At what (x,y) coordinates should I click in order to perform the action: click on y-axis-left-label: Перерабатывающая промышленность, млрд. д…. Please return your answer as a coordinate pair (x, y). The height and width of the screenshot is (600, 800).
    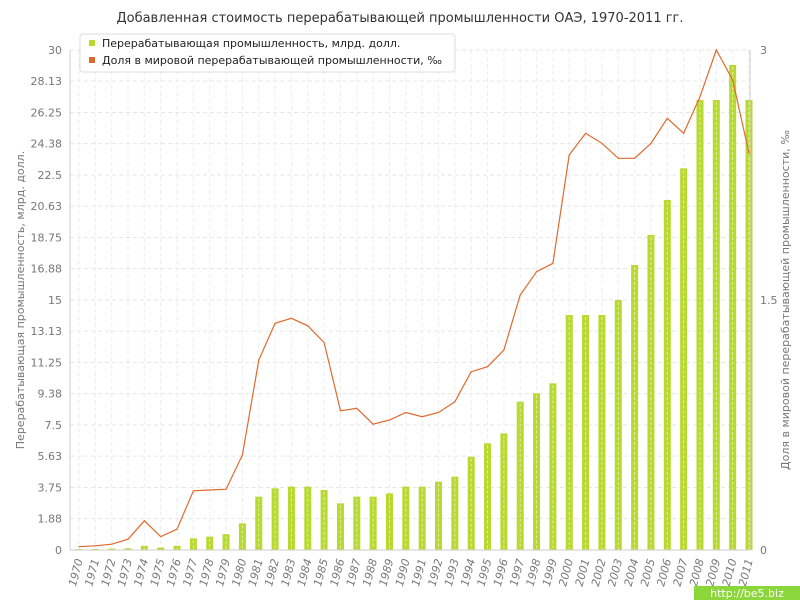
    Looking at the image, I should click on (20, 300).